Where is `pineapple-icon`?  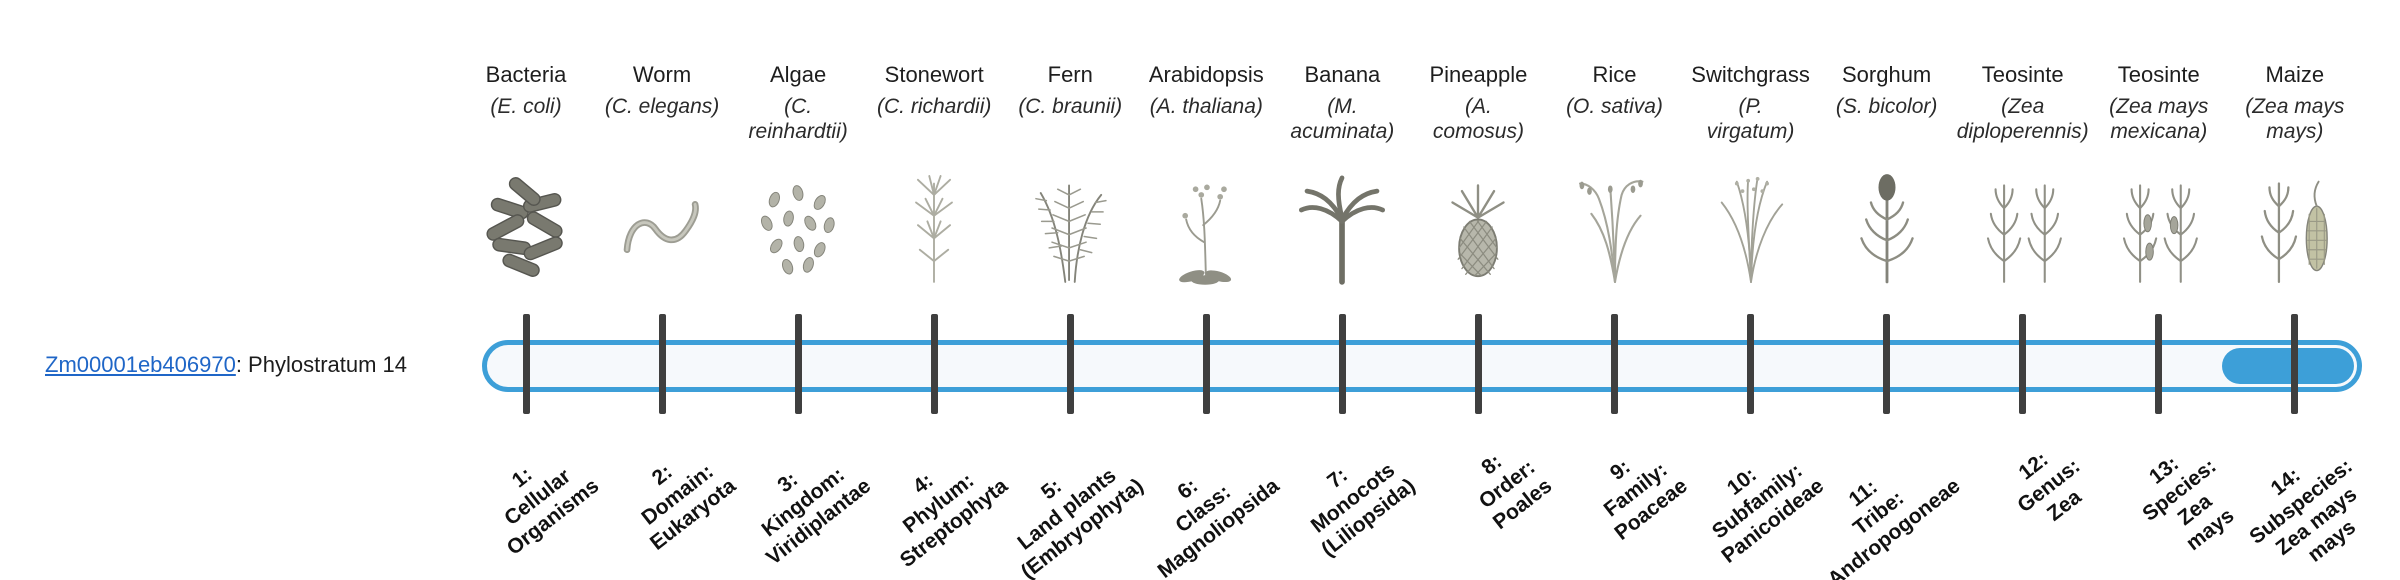
pineapple-icon is located at coordinates (1478, 224).